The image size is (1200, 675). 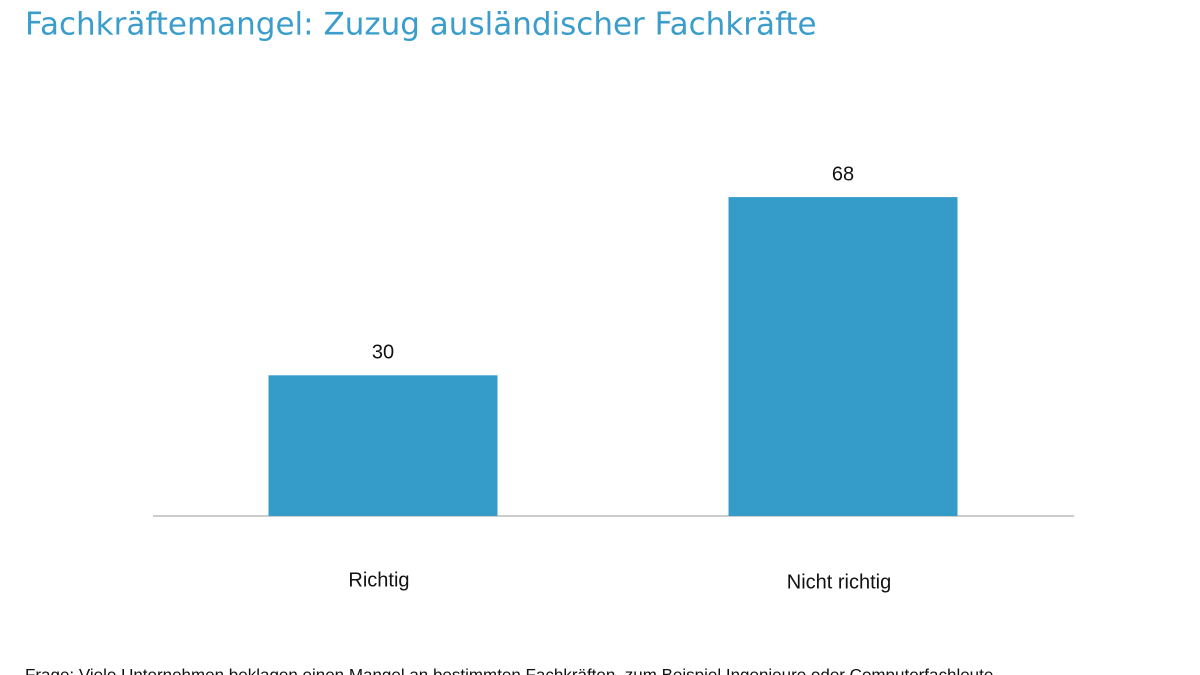 What do you see at coordinates (378, 580) in the screenshot?
I see `x-tick-label: Richtig` at bounding box center [378, 580].